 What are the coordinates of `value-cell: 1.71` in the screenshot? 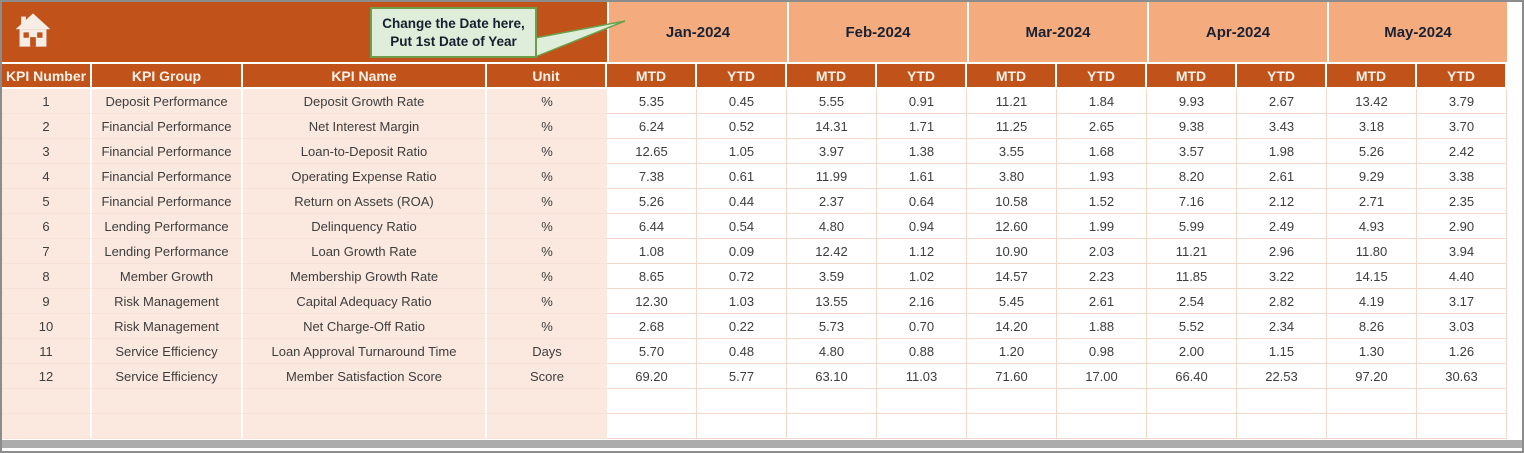 It's located at (922, 126).